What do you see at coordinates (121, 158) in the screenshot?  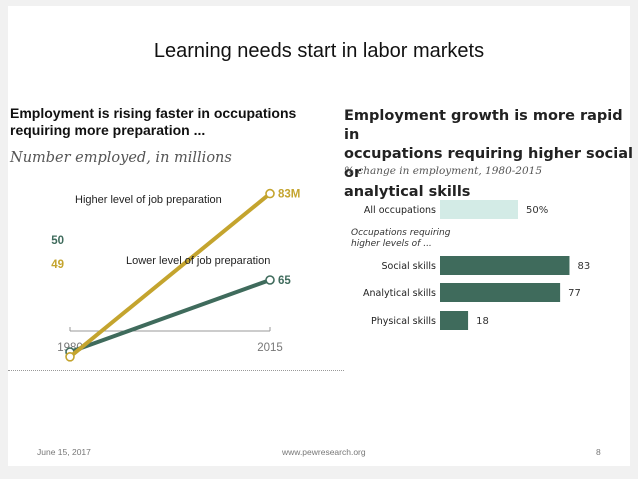 I see `line-chart-subtitle: Number employed, in millions` at bounding box center [121, 158].